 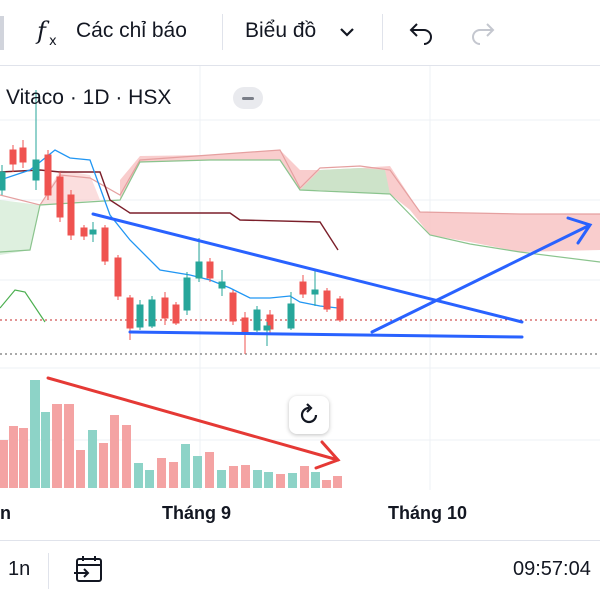 I want to click on indicators-button: Các chỉ báo, so click(x=131, y=30).